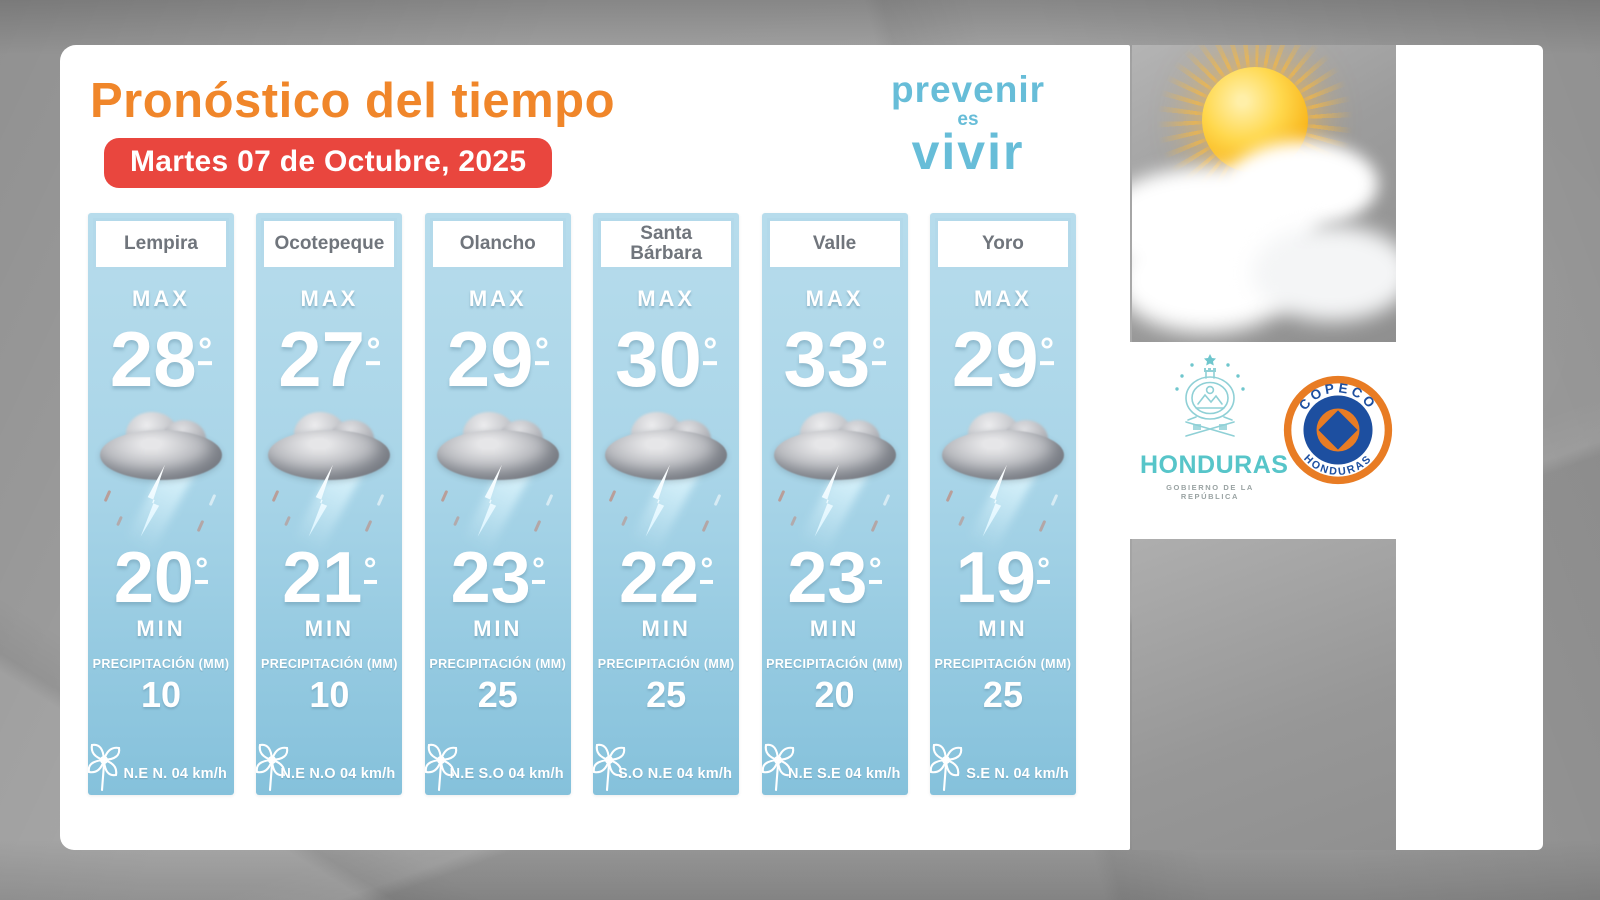 This screenshot has width=1600, height=900. Describe the element at coordinates (328, 163) in the screenshot. I see `date-badge: Martes 07 de Octubre, 2025` at that location.